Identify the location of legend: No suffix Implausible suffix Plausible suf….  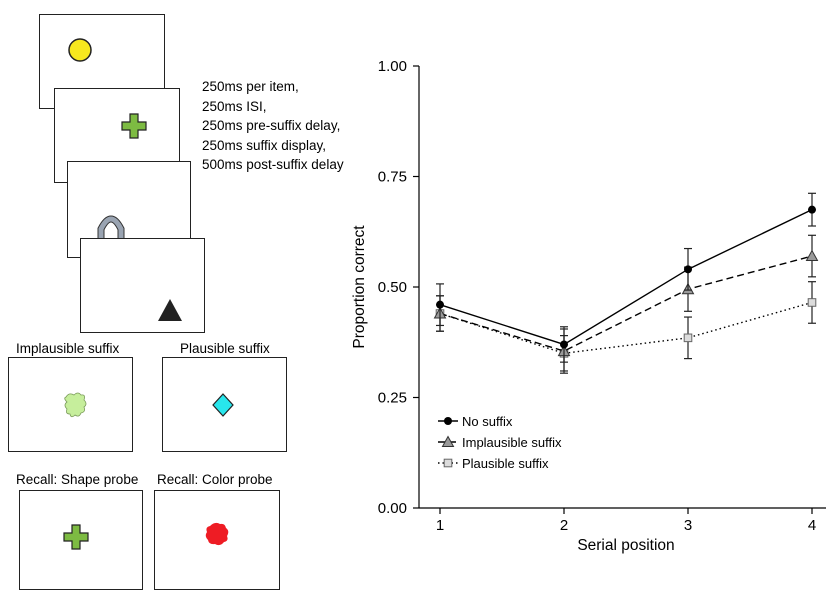
(500, 442).